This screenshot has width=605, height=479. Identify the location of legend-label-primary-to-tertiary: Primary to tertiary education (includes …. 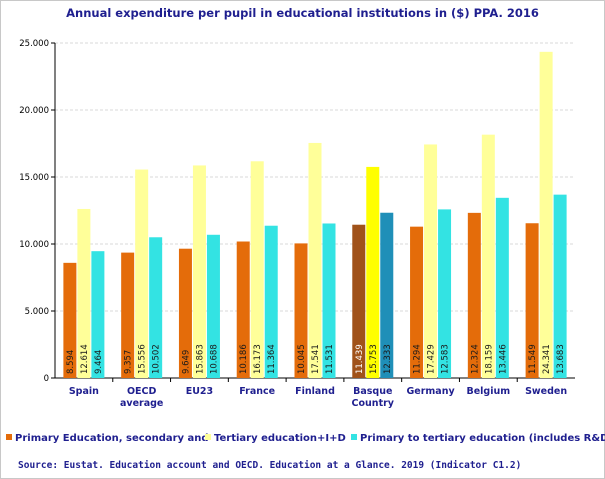
(482, 438).